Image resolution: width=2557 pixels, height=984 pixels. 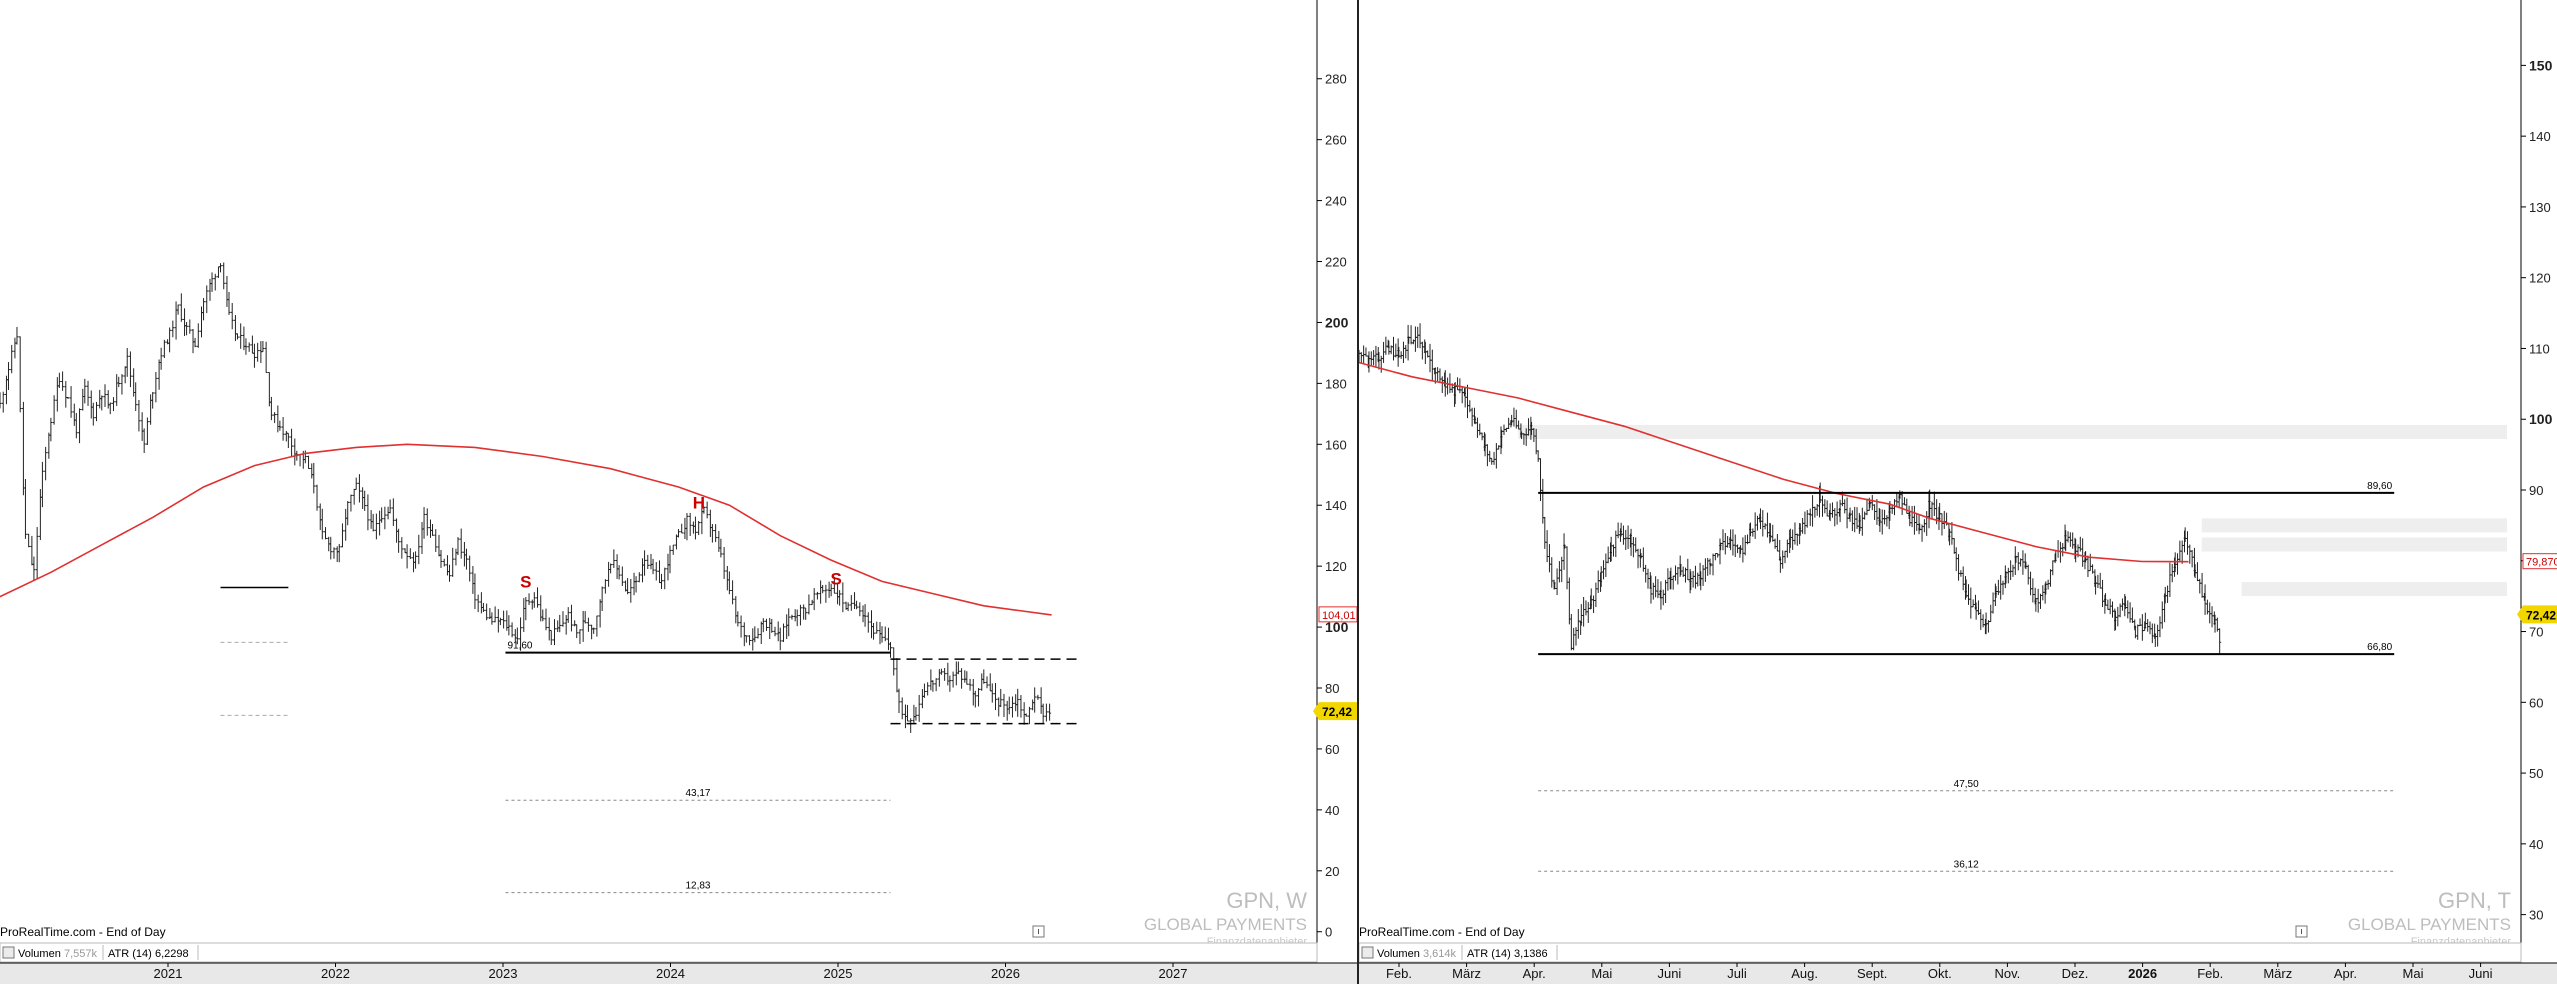 What do you see at coordinates (1336, 383) in the screenshot?
I see `y-tick-label: 180` at bounding box center [1336, 383].